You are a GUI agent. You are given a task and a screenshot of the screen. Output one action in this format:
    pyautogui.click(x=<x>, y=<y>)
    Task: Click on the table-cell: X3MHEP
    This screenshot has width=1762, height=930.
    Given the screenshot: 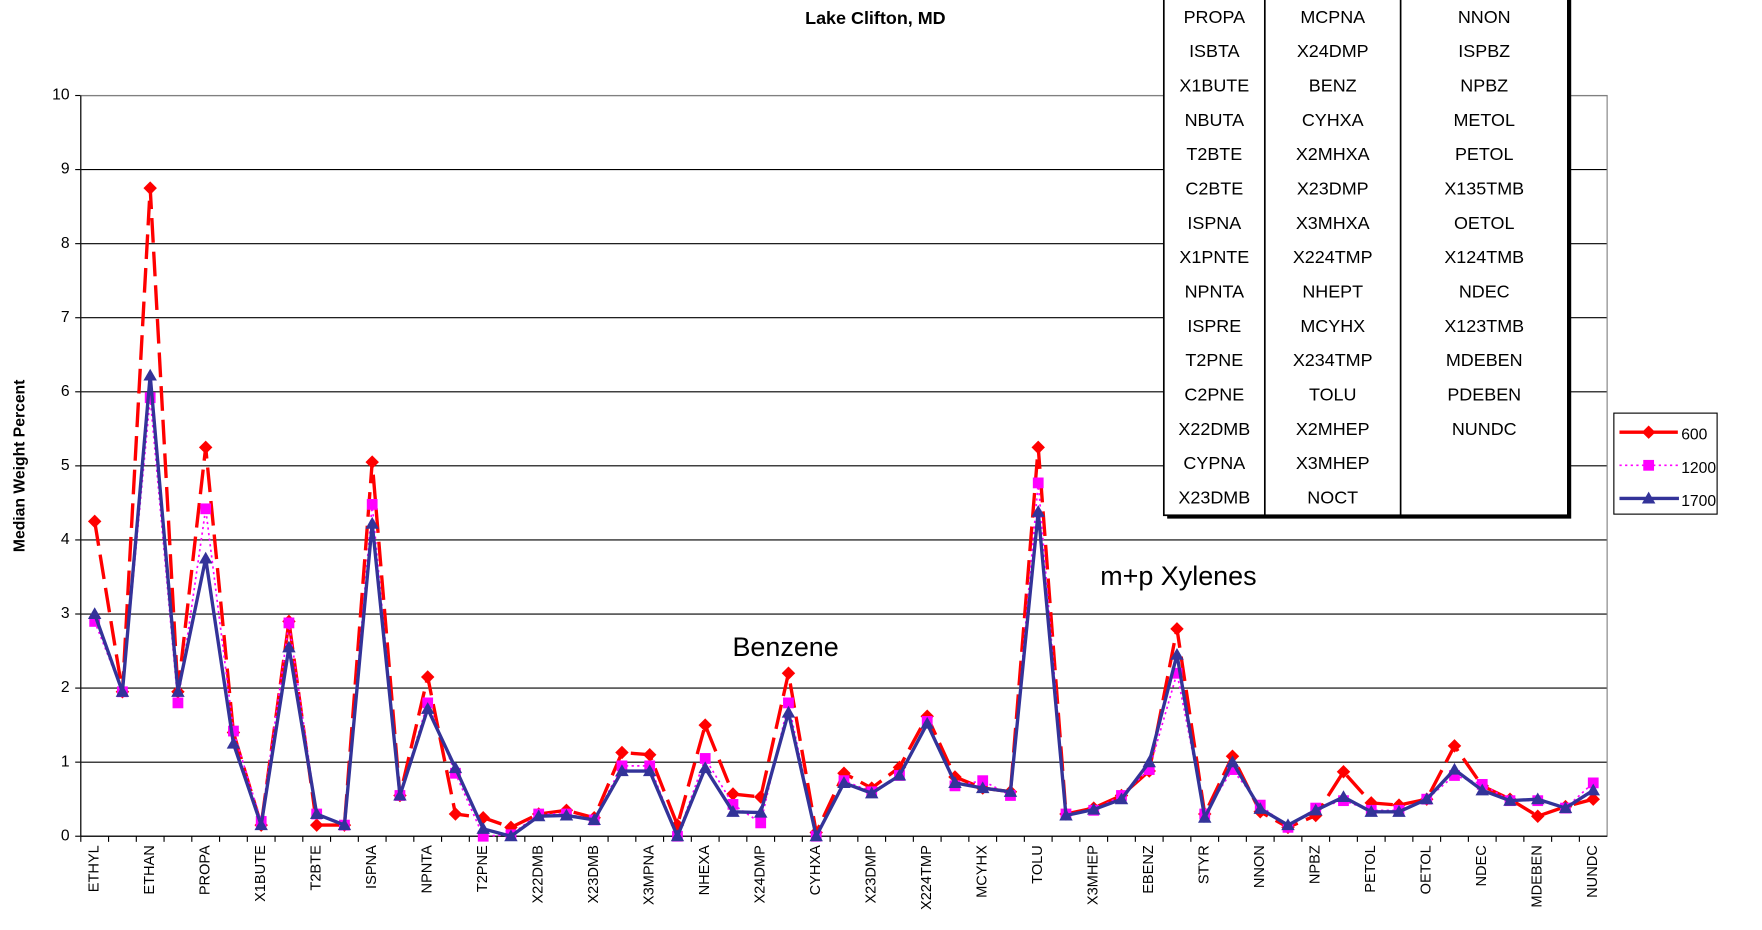 What is the action you would take?
    pyautogui.click(x=1333, y=463)
    